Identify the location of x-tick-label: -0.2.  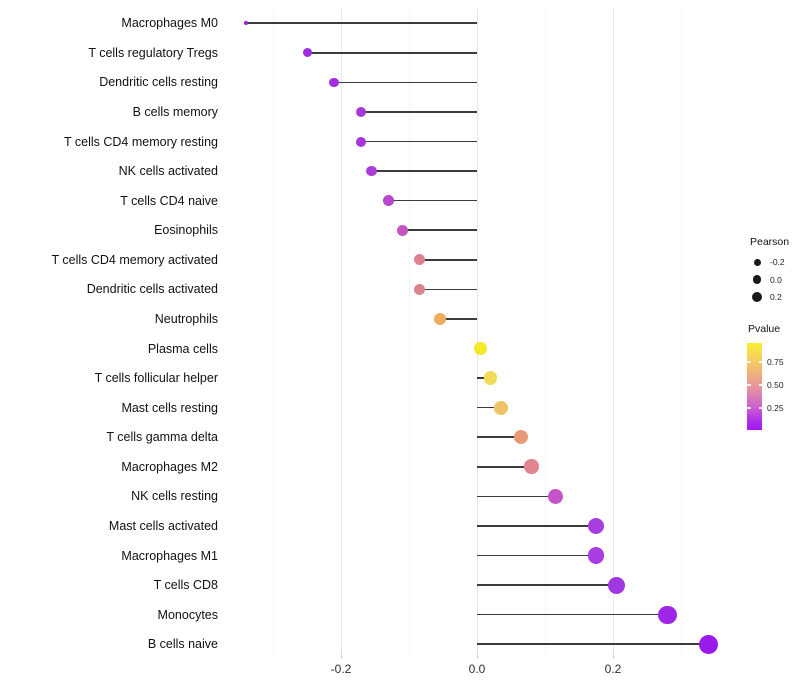
(341, 669).